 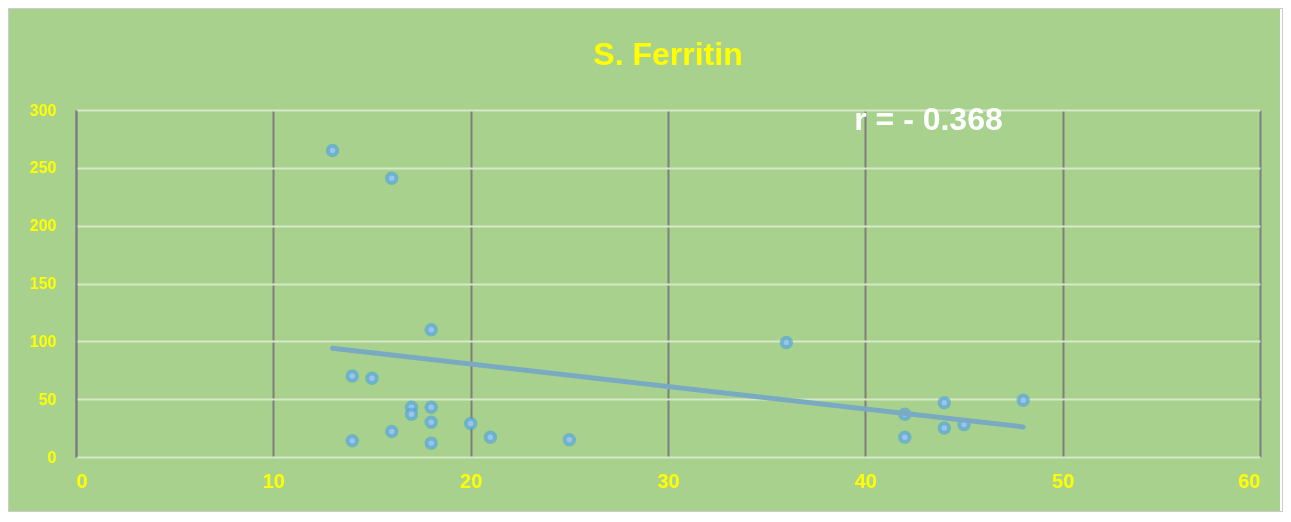 What do you see at coordinates (1249, 480) in the screenshot?
I see `x-tick-label: 60` at bounding box center [1249, 480].